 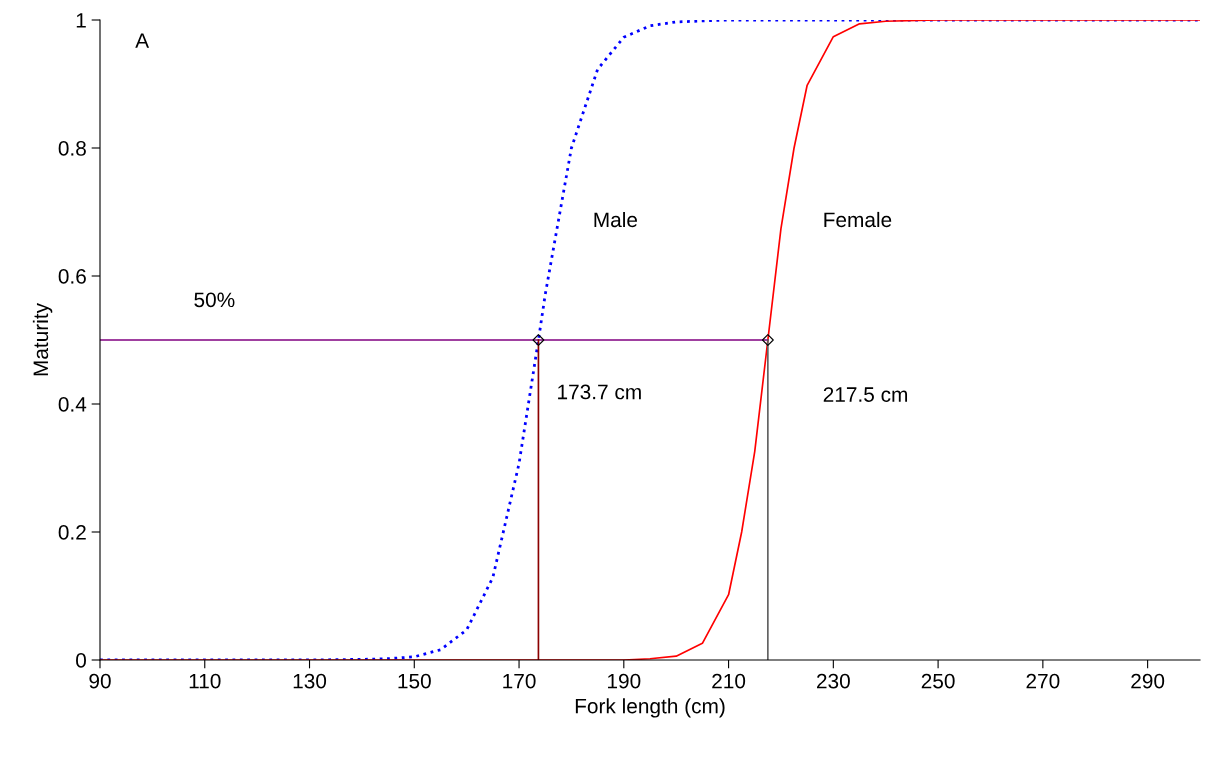 I want to click on x-tick-label: 270, so click(x=1043, y=681).